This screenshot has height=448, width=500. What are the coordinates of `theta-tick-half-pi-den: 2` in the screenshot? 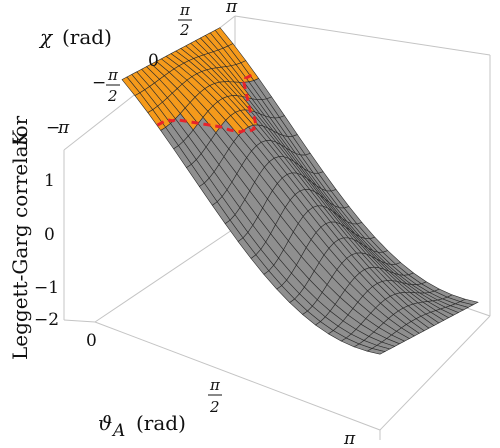 It's located at (214, 407).